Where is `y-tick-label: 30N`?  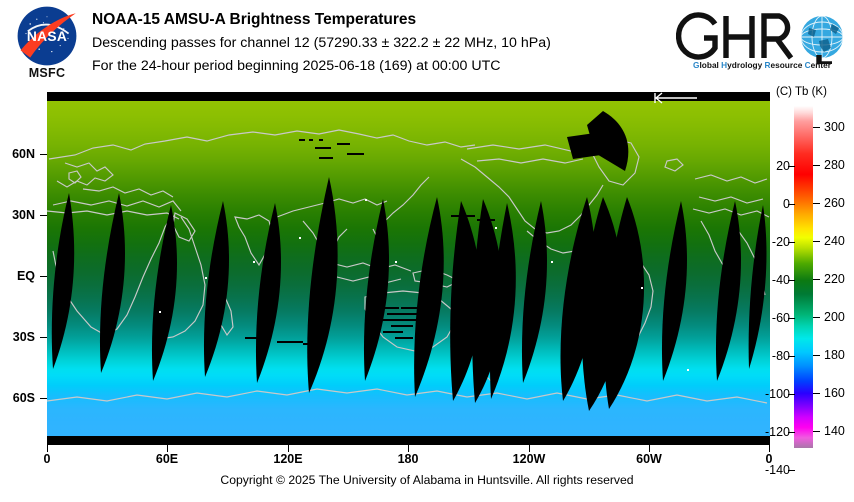 y-tick-label: 30N is located at coordinates (23, 215).